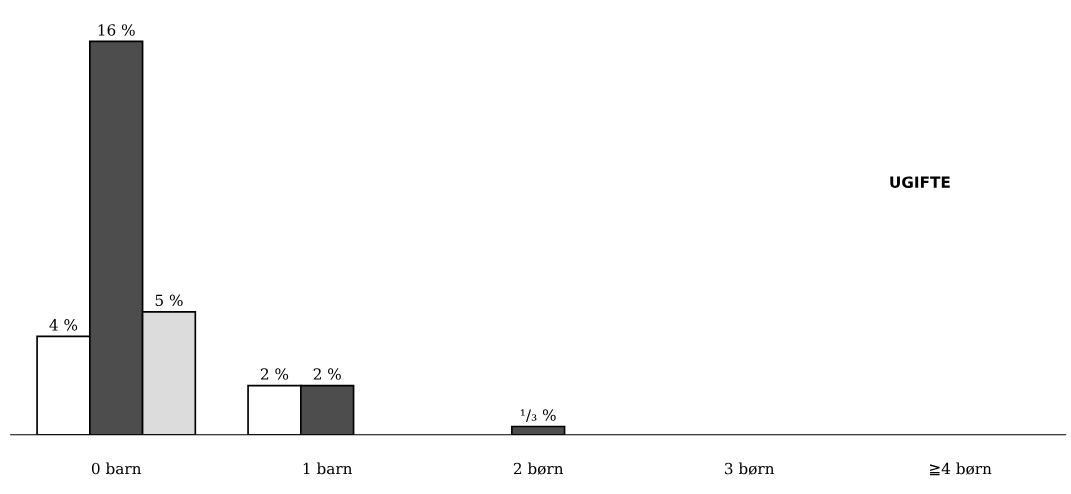 This screenshot has height=494, width=1071. I want to click on data-label: 16 %, so click(116, 30).